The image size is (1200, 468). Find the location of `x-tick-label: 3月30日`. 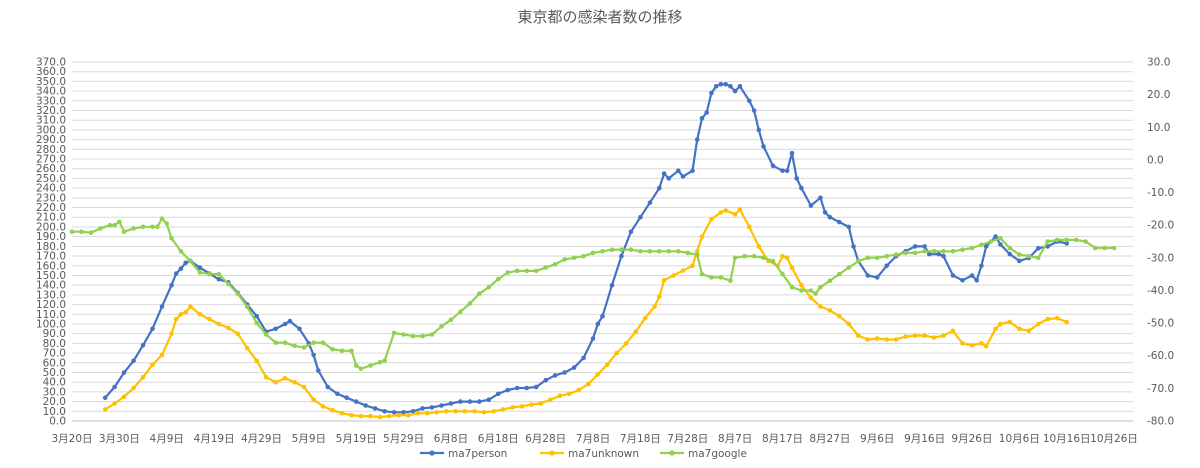

x-tick-label: 3月30日 is located at coordinates (119, 439).